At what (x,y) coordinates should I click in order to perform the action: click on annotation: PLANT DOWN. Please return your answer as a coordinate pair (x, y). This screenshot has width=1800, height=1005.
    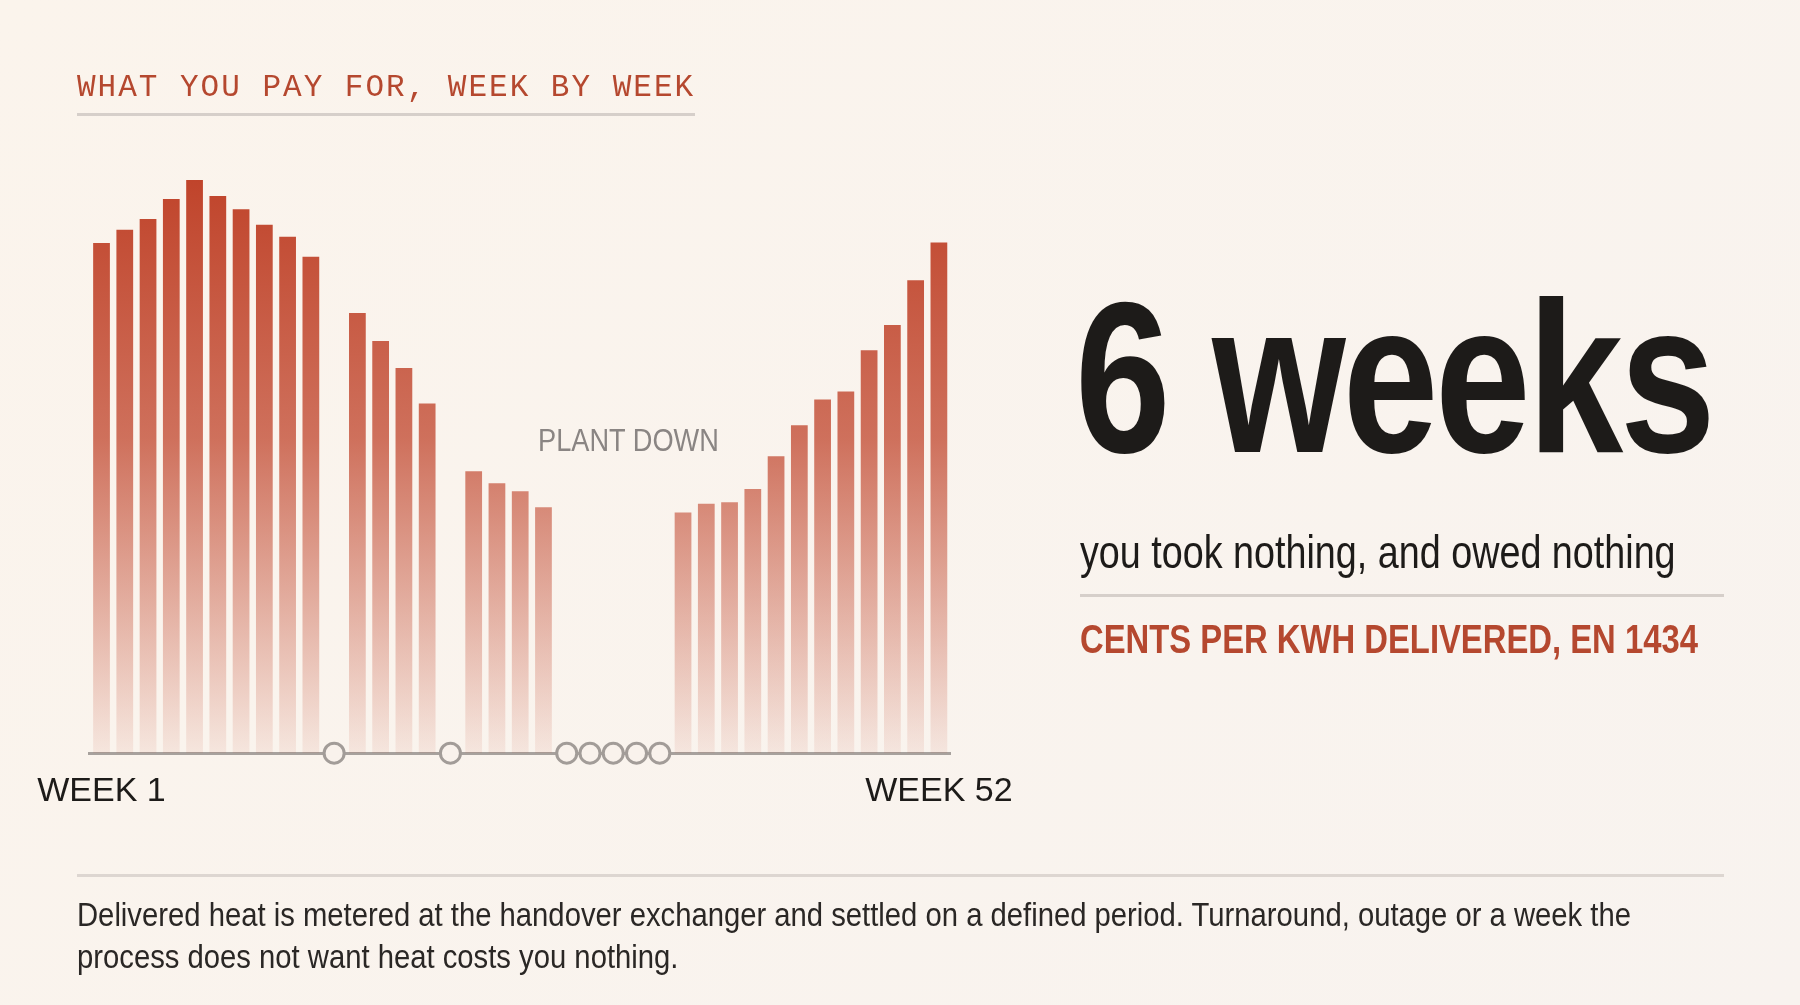
    Looking at the image, I should click on (628, 440).